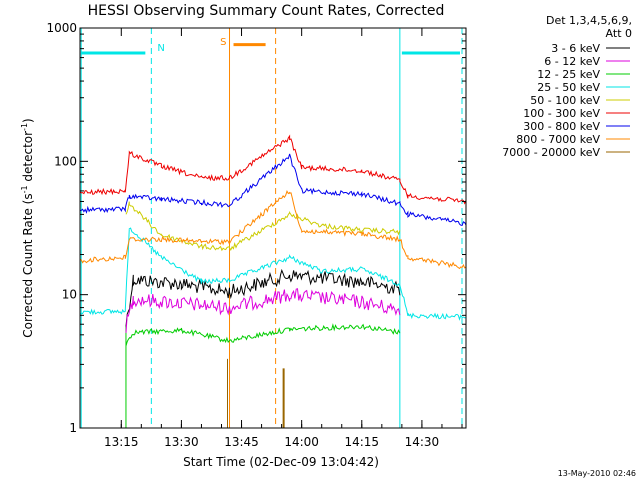  Describe the element at coordinates (551, 152) in the screenshot. I see `legend-label: 7000 - 20000 keV` at that location.